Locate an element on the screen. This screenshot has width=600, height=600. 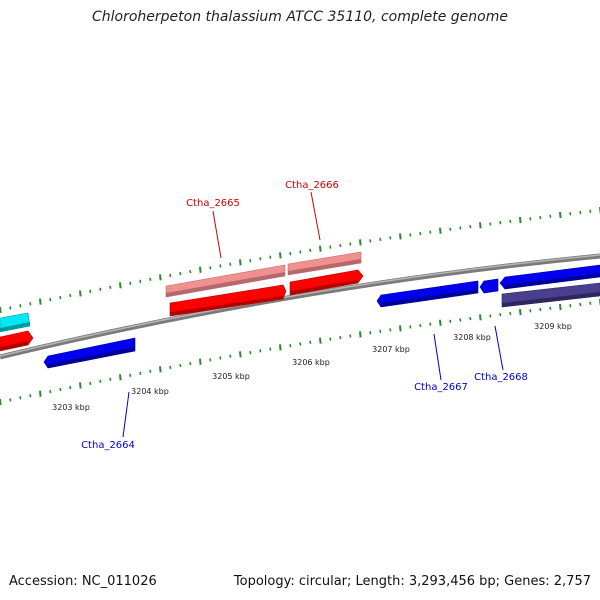
gene-ctha-2664-shade is located at coordinates (91, 357).